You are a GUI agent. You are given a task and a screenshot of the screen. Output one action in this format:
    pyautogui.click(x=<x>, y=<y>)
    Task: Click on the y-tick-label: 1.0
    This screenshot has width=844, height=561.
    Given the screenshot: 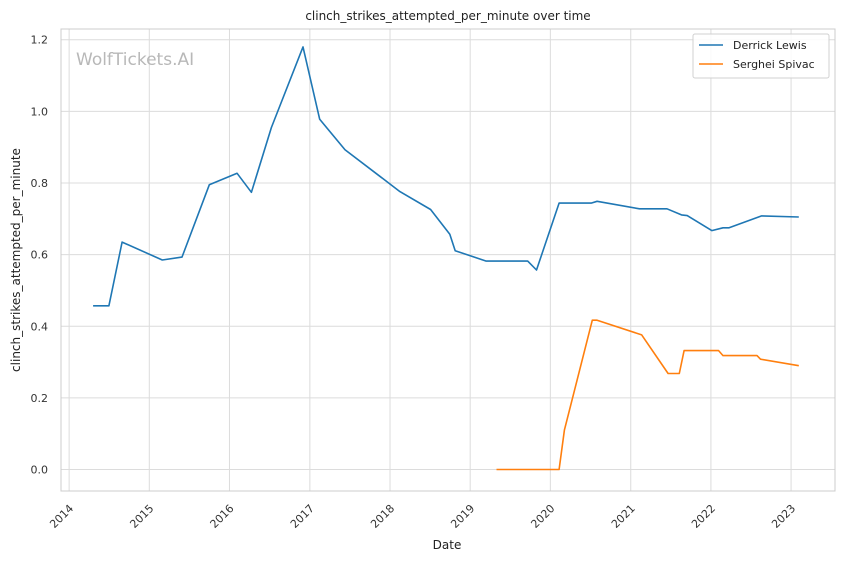 What is the action you would take?
    pyautogui.click(x=40, y=111)
    